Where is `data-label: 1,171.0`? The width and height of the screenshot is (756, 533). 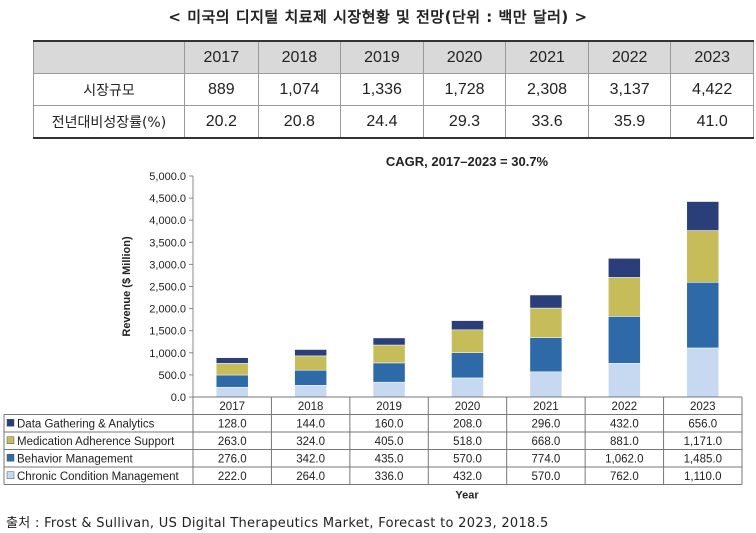
data-label: 1,171.0 is located at coordinates (703, 442).